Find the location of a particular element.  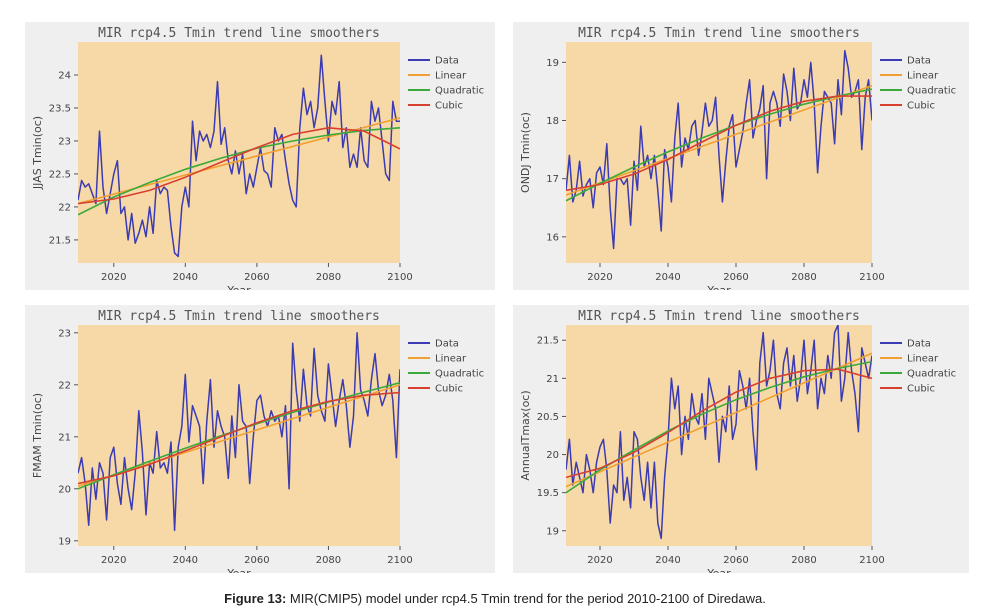

y-axis-label: ONDJ Tmin(oc) is located at coordinates (525, 152).